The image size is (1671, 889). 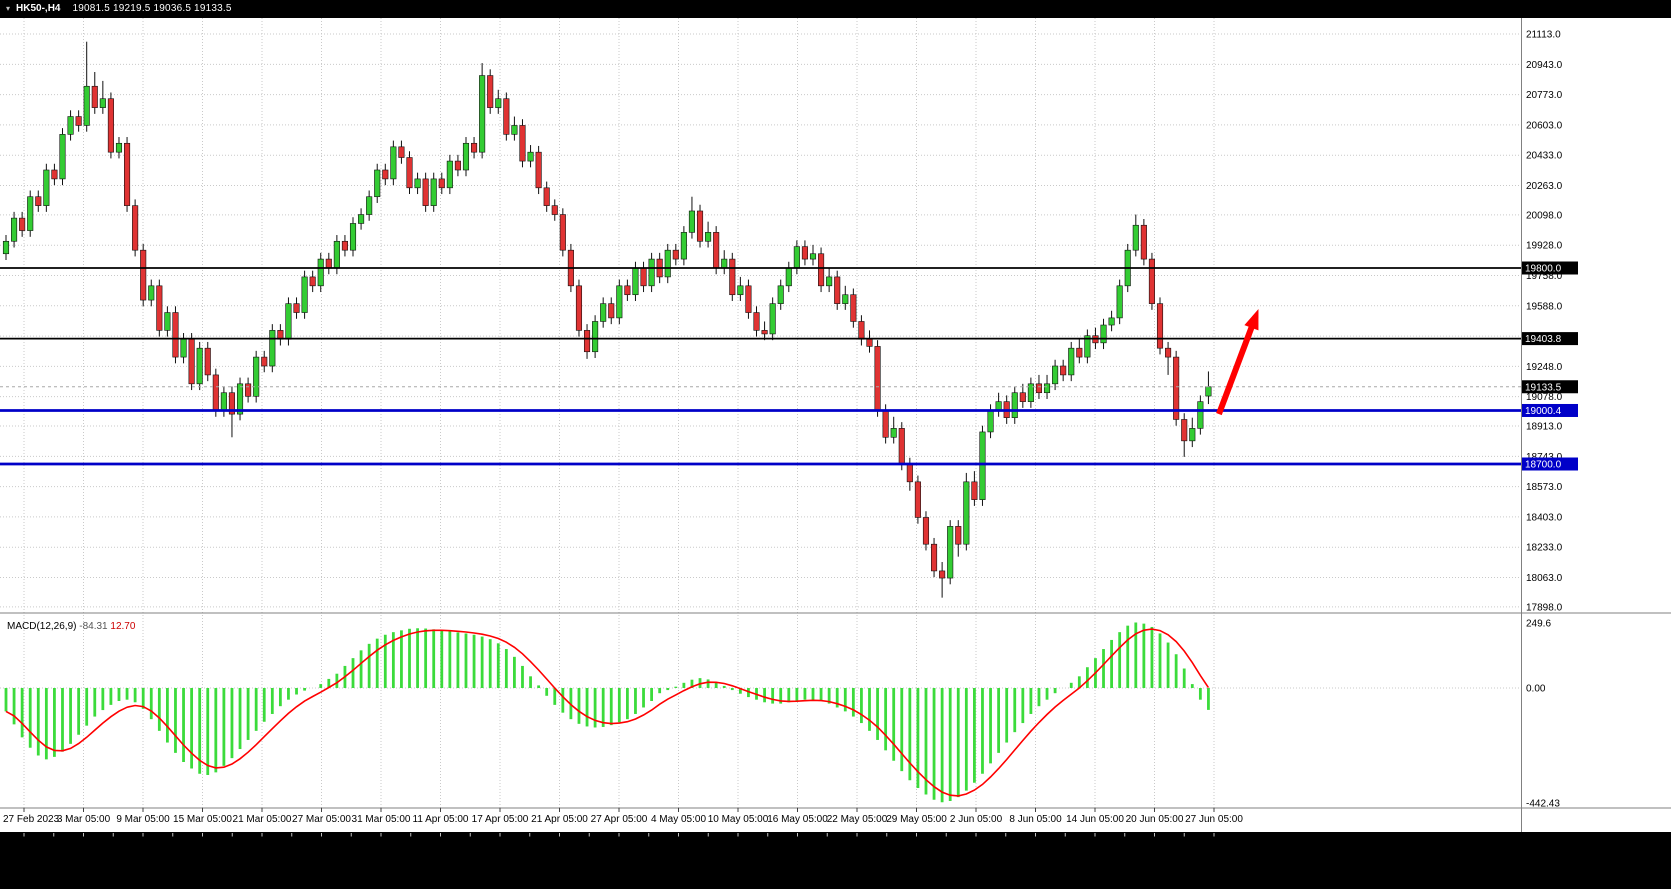 What do you see at coordinates (321, 819) in the screenshot?
I see `date-label: 27 Mar 05:00` at bounding box center [321, 819].